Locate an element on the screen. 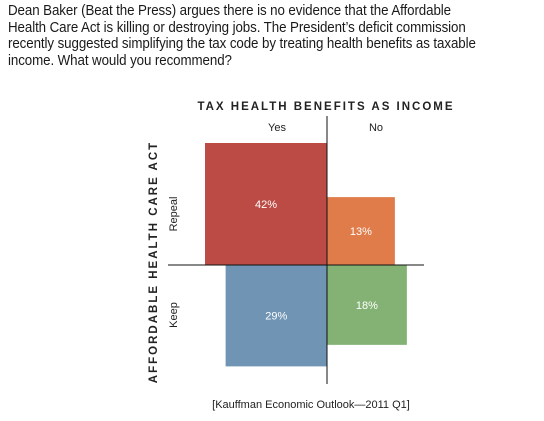  column-label-yes: Yes is located at coordinates (277, 128).